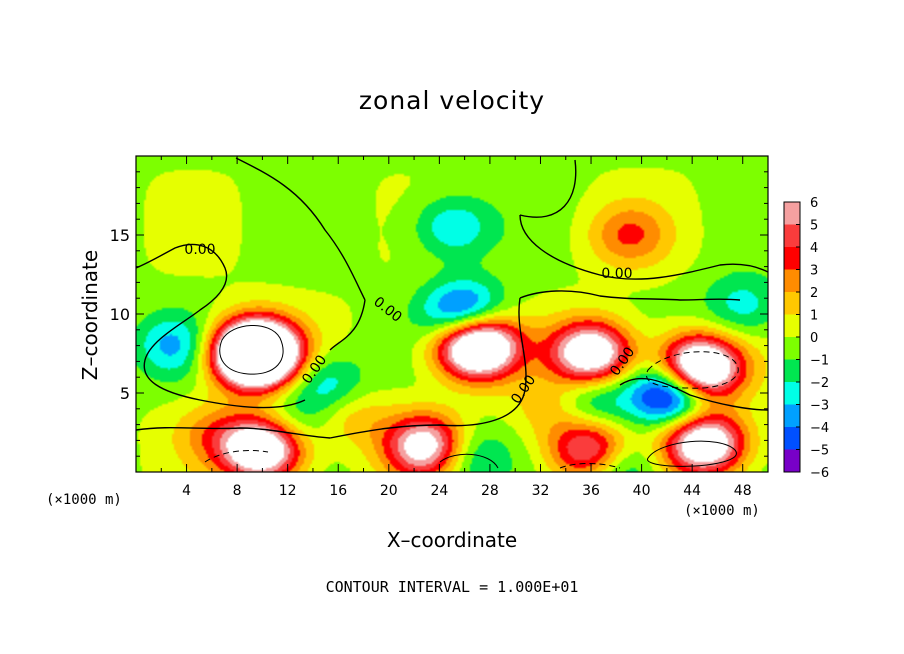 Image resolution: width=904 pixels, height=654 pixels. Describe the element at coordinates (237, 491) in the screenshot. I see `x-tick-label: 8` at that location.